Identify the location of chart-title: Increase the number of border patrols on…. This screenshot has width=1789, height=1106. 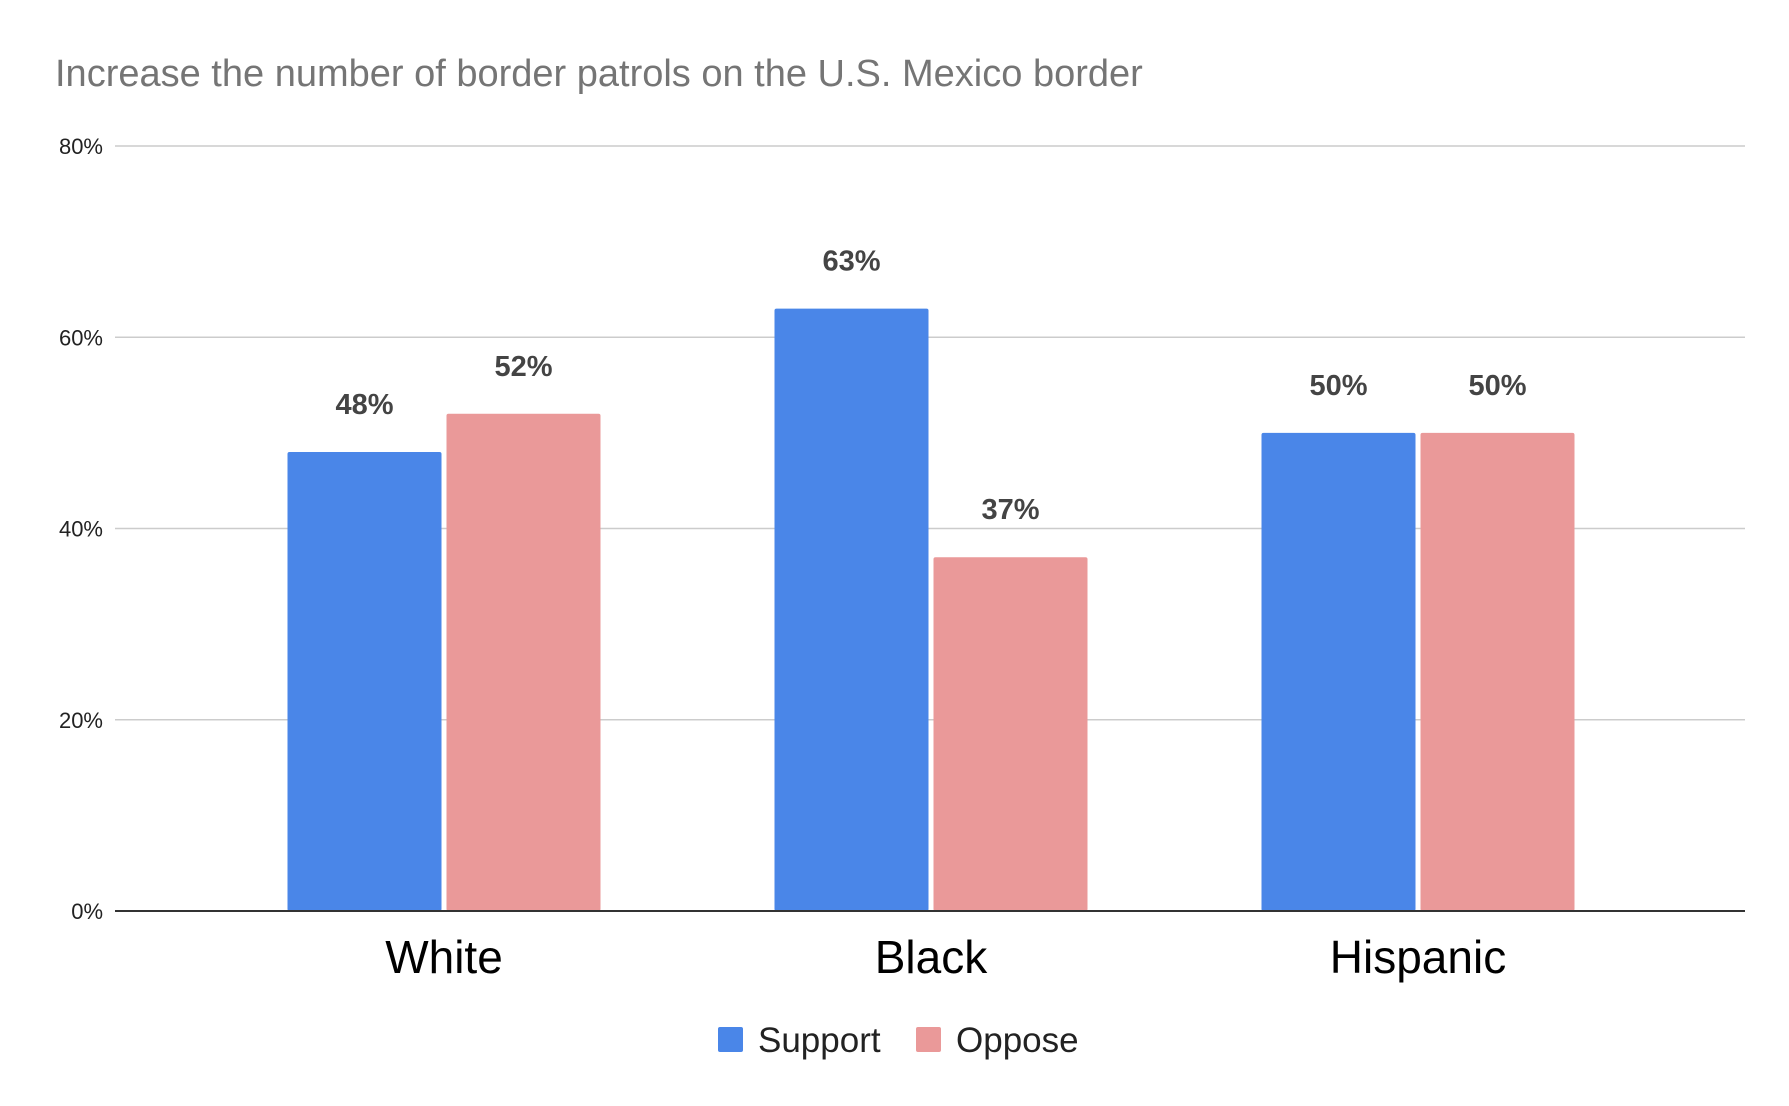
(599, 74).